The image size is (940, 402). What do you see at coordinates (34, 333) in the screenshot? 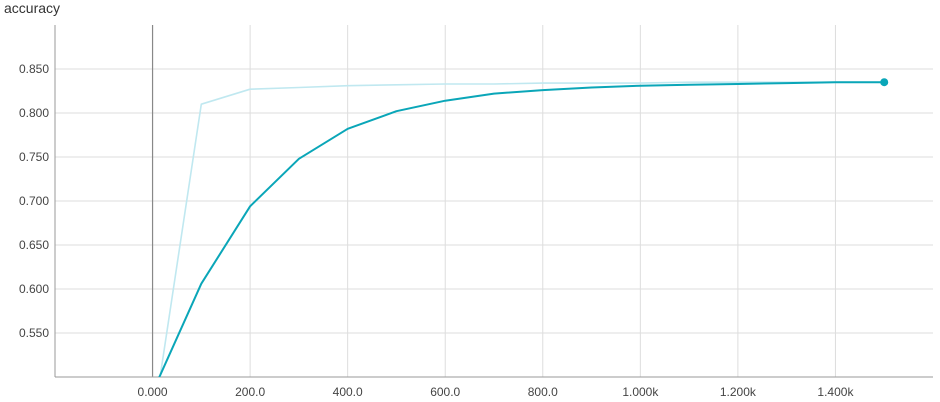
I see `y-tick-label: 0.550` at bounding box center [34, 333].